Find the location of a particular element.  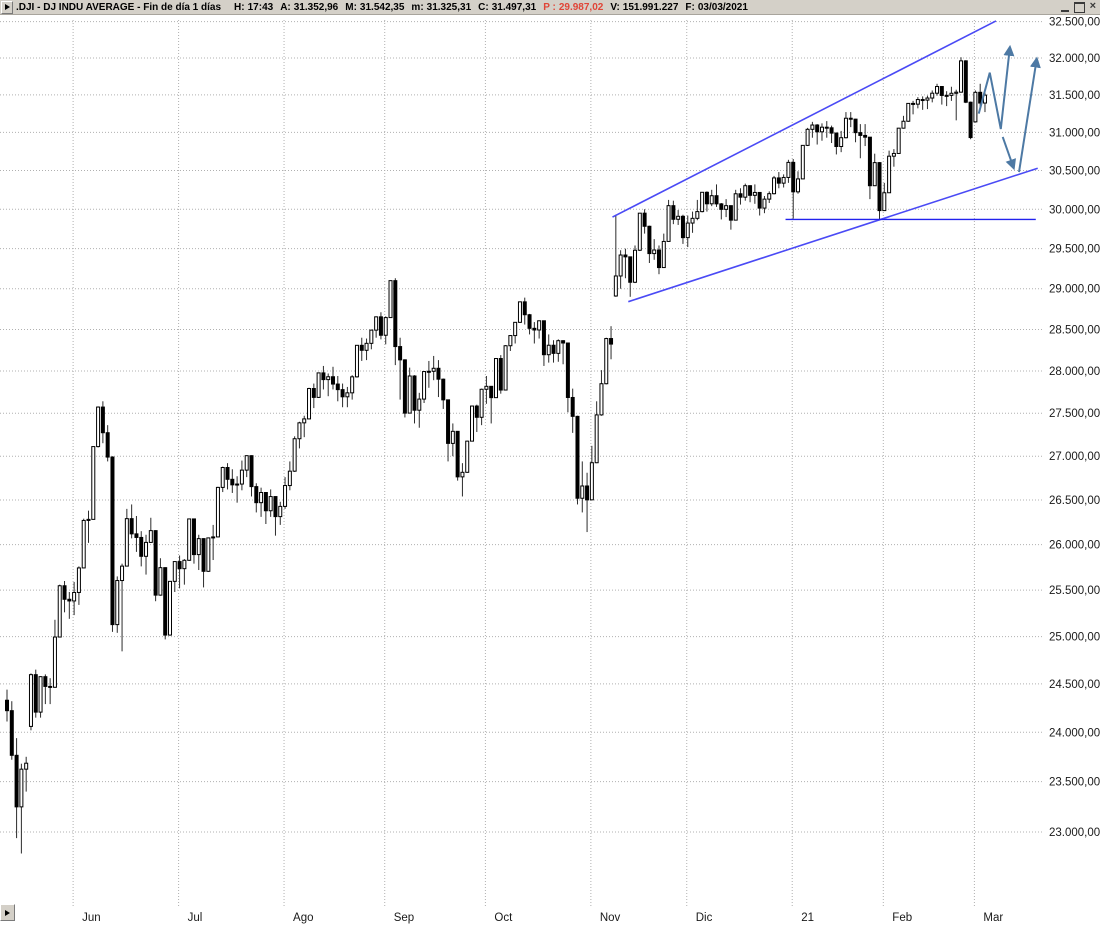

quote-field-label: F: is located at coordinates (690, 7).